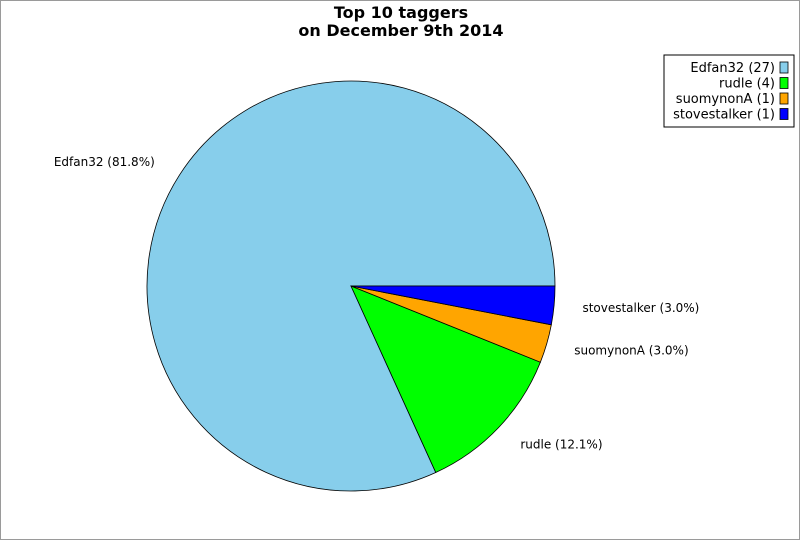 This screenshot has width=800, height=540. Describe the element at coordinates (400, 30) in the screenshot. I see `chart-subtitle: on December 9th 2014` at that location.